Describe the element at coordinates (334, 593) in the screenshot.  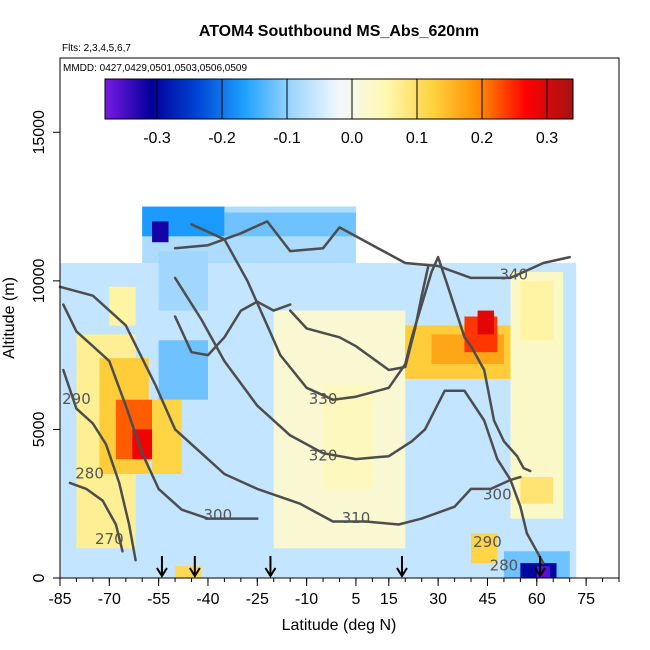
I see `x-axis: -85 -70 -55 -40 -25 -10 5 15 30 45 60 75` at that location.